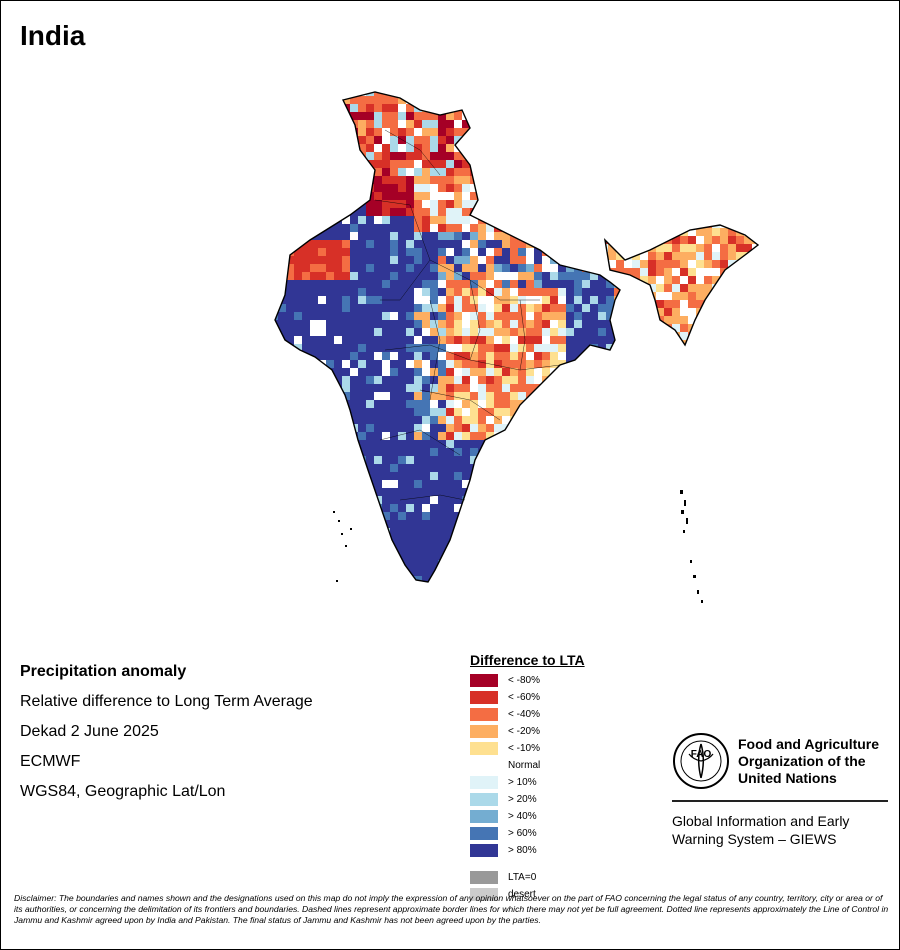  What do you see at coordinates (522, 894) in the screenshot?
I see `legend-label: desert` at bounding box center [522, 894].